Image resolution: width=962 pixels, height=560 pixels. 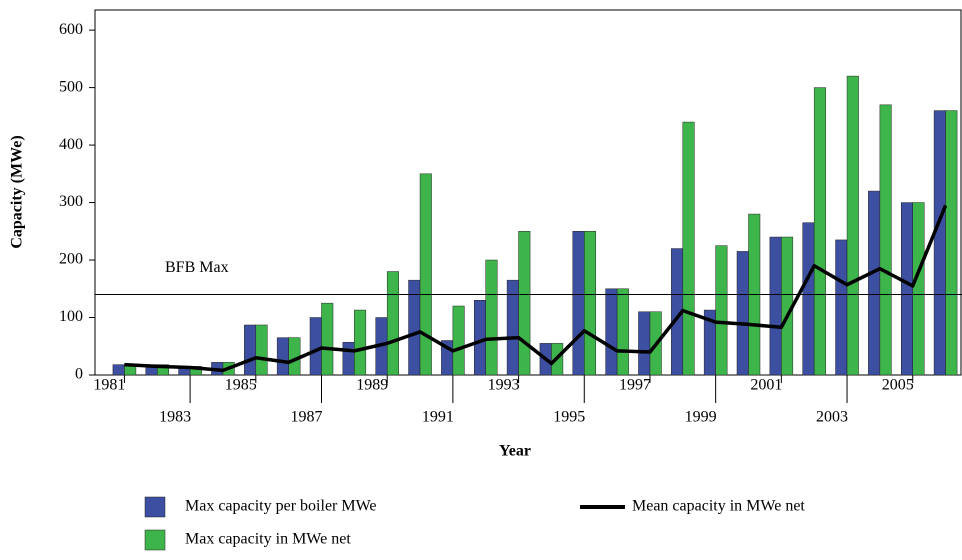 I want to click on x-tick-label: 1989, so click(x=372, y=385).